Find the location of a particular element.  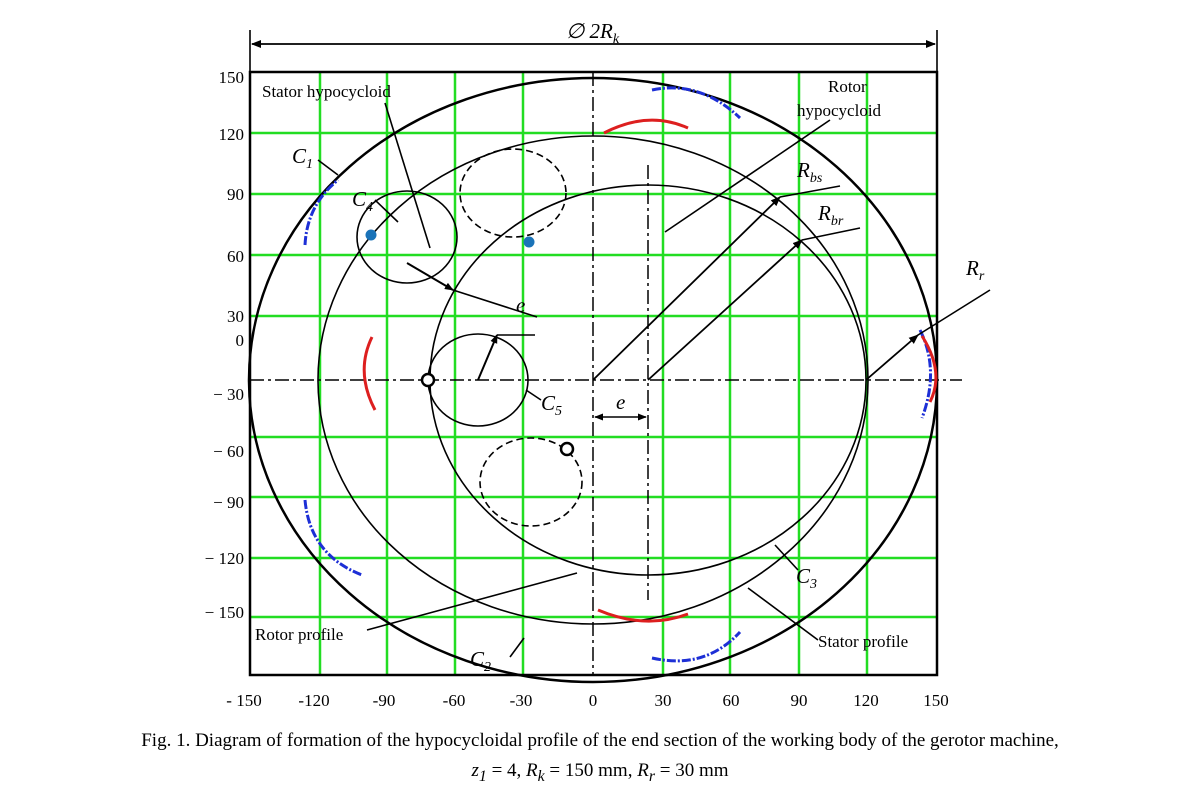

label-rotor-hypocycloid-2: hypocycloid is located at coordinates (839, 110).